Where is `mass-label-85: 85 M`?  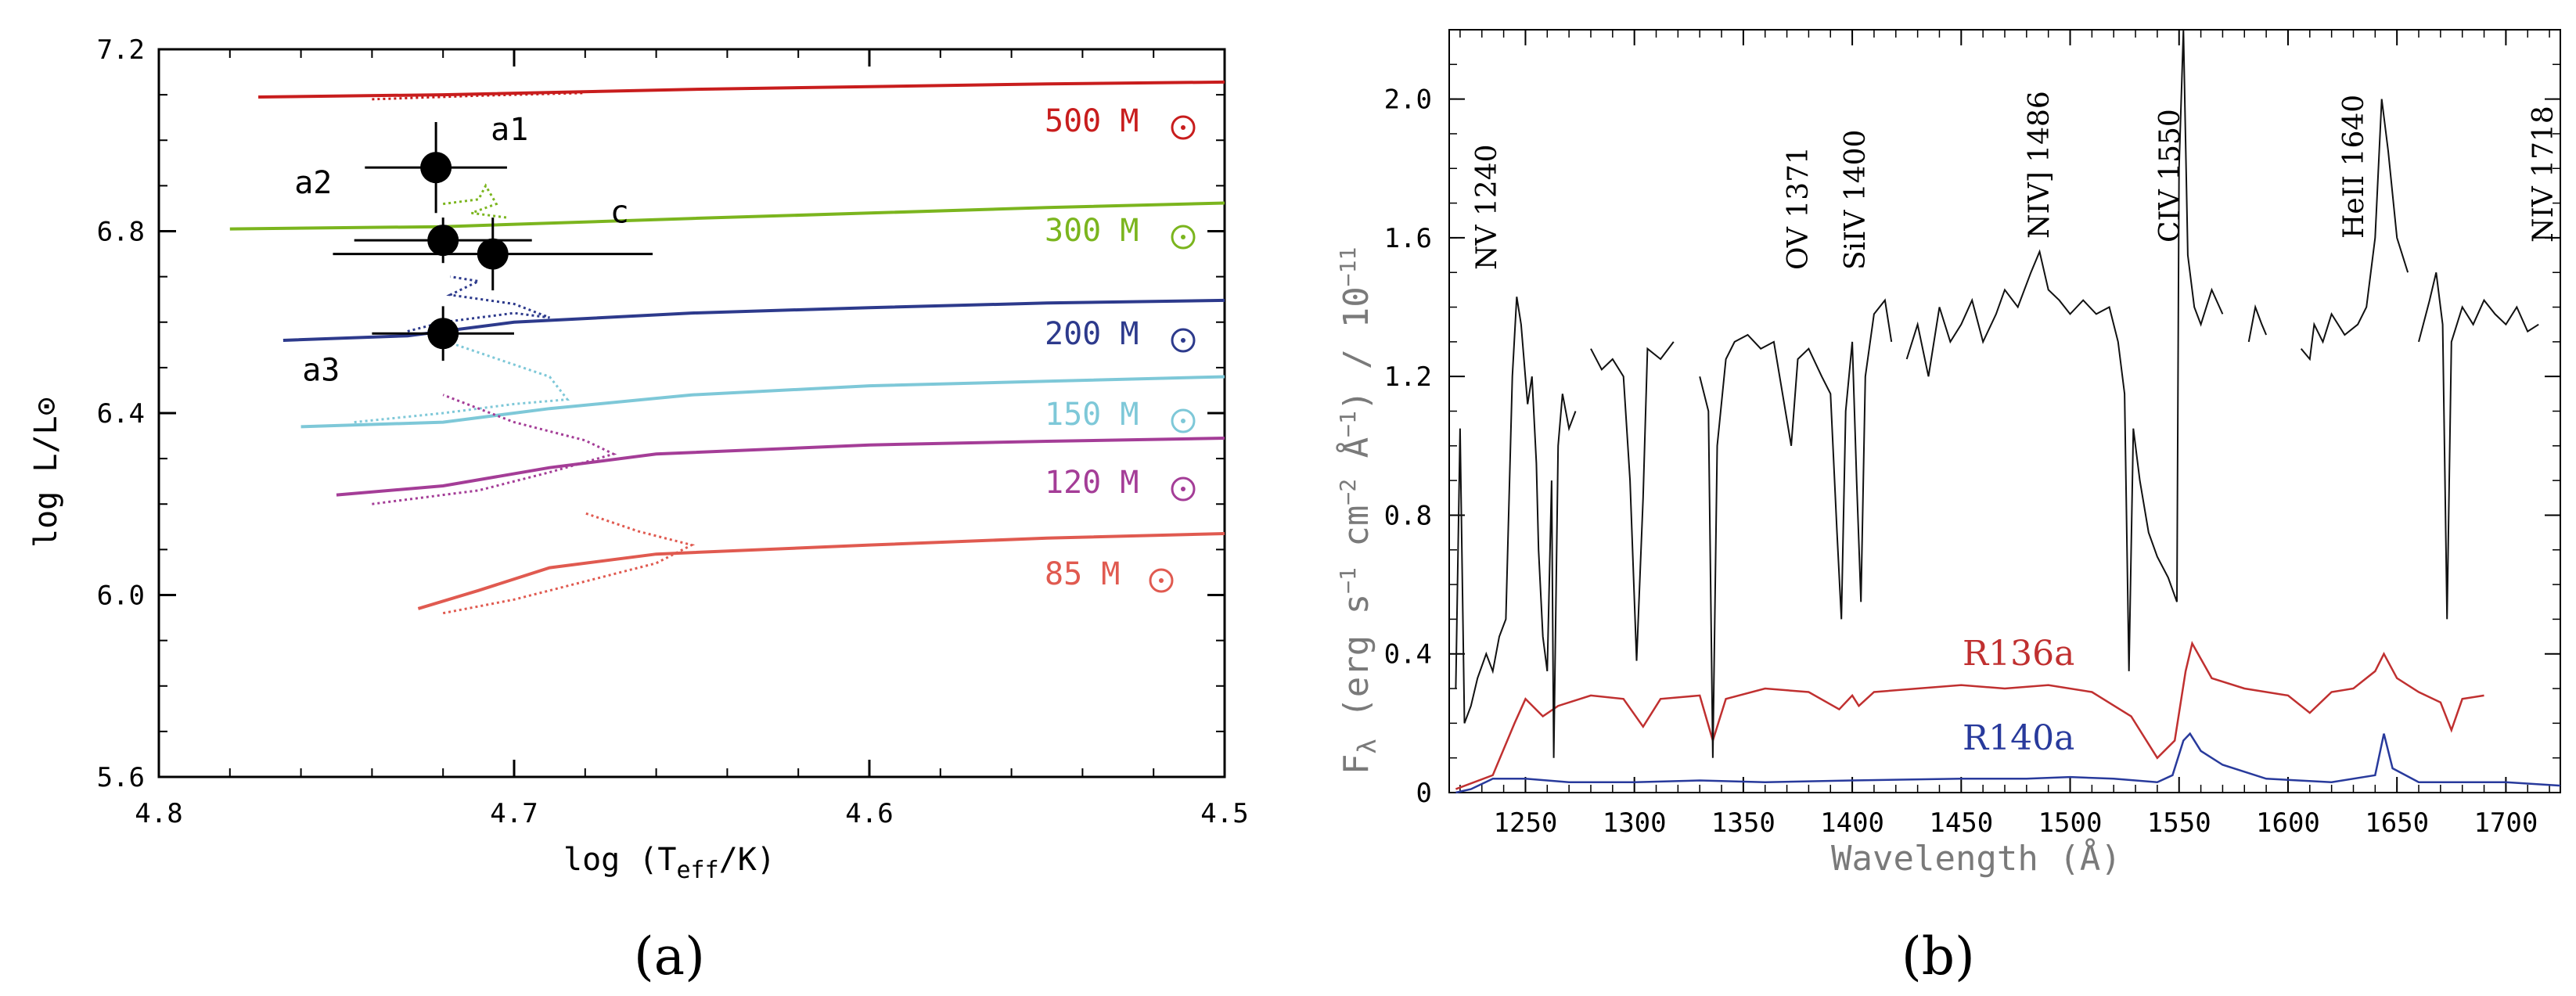
mass-label-85: 85 M is located at coordinates (1082, 574).